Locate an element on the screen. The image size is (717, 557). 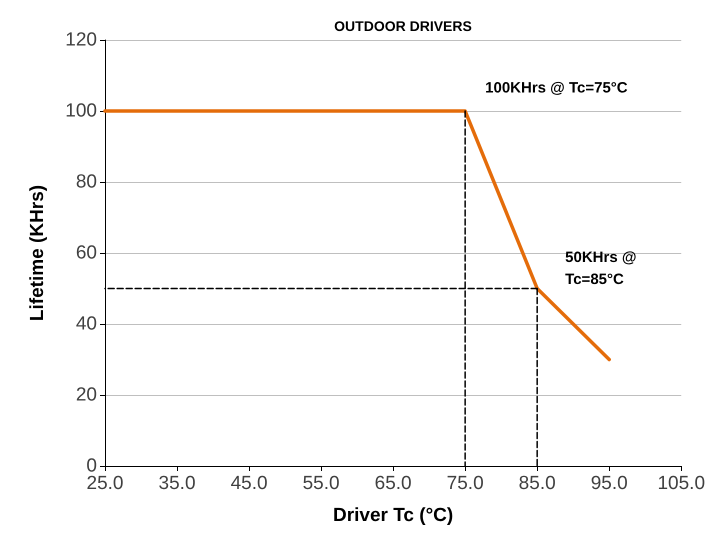
x-tick-label: 45.0 is located at coordinates (249, 483).